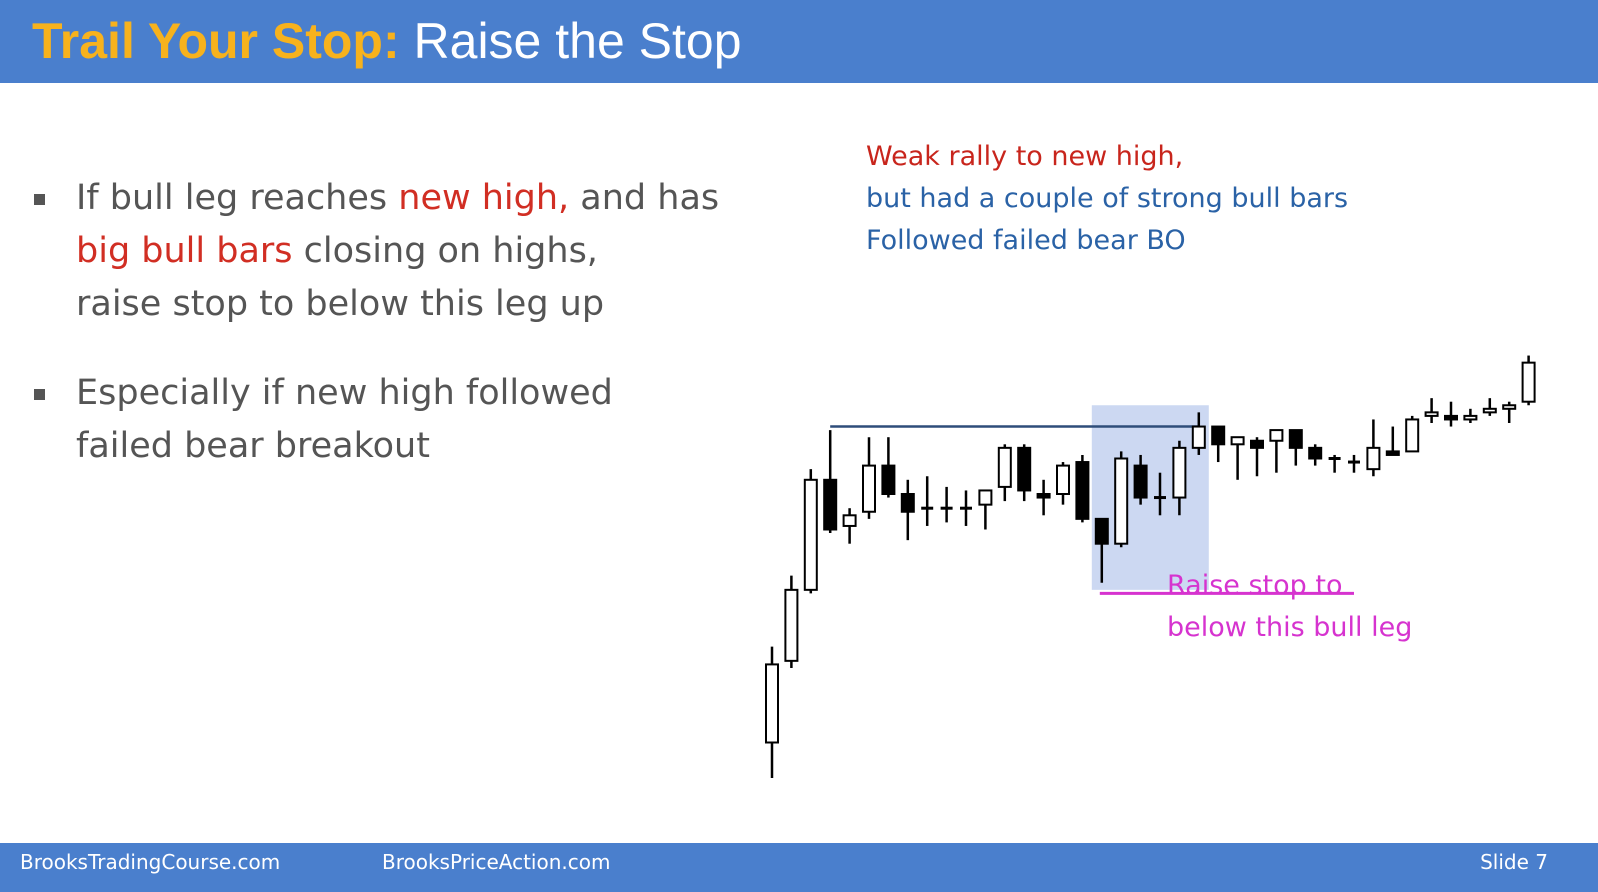  I want to click on bullet-text-segment: closing on highs,, so click(445, 251).